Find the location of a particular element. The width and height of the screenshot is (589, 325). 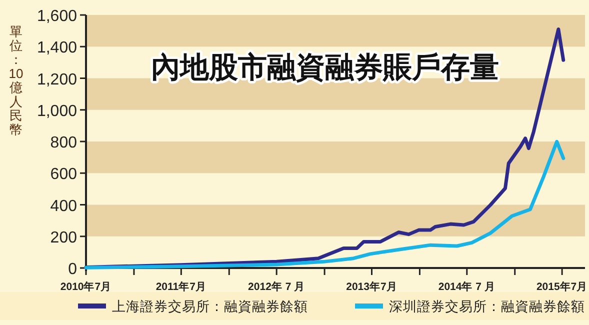

y-axis-title: 單位：10億人民幣 is located at coordinates (16, 80).